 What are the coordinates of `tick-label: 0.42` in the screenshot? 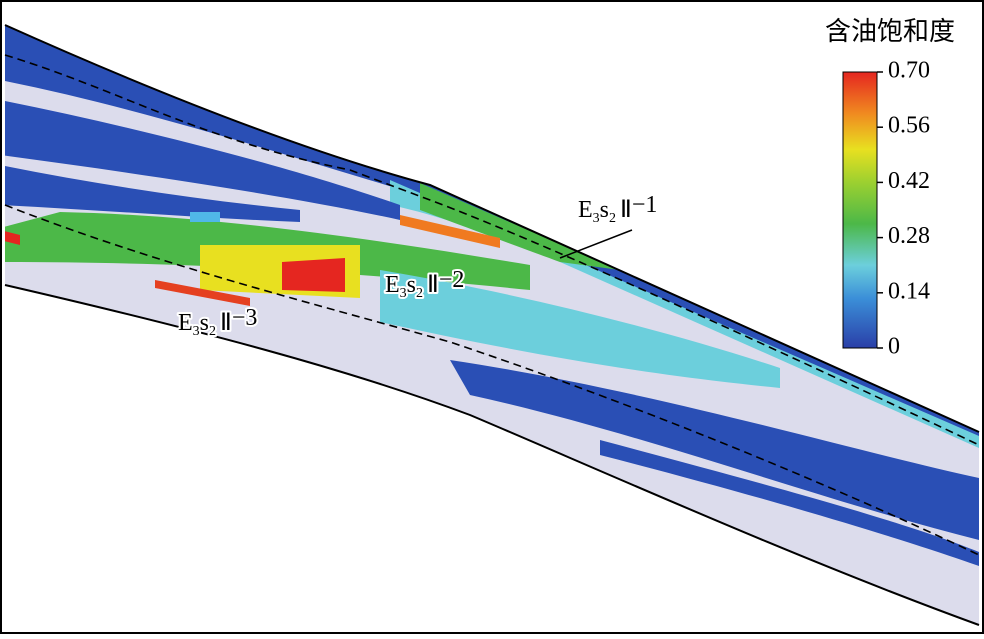 It's located at (909, 181).